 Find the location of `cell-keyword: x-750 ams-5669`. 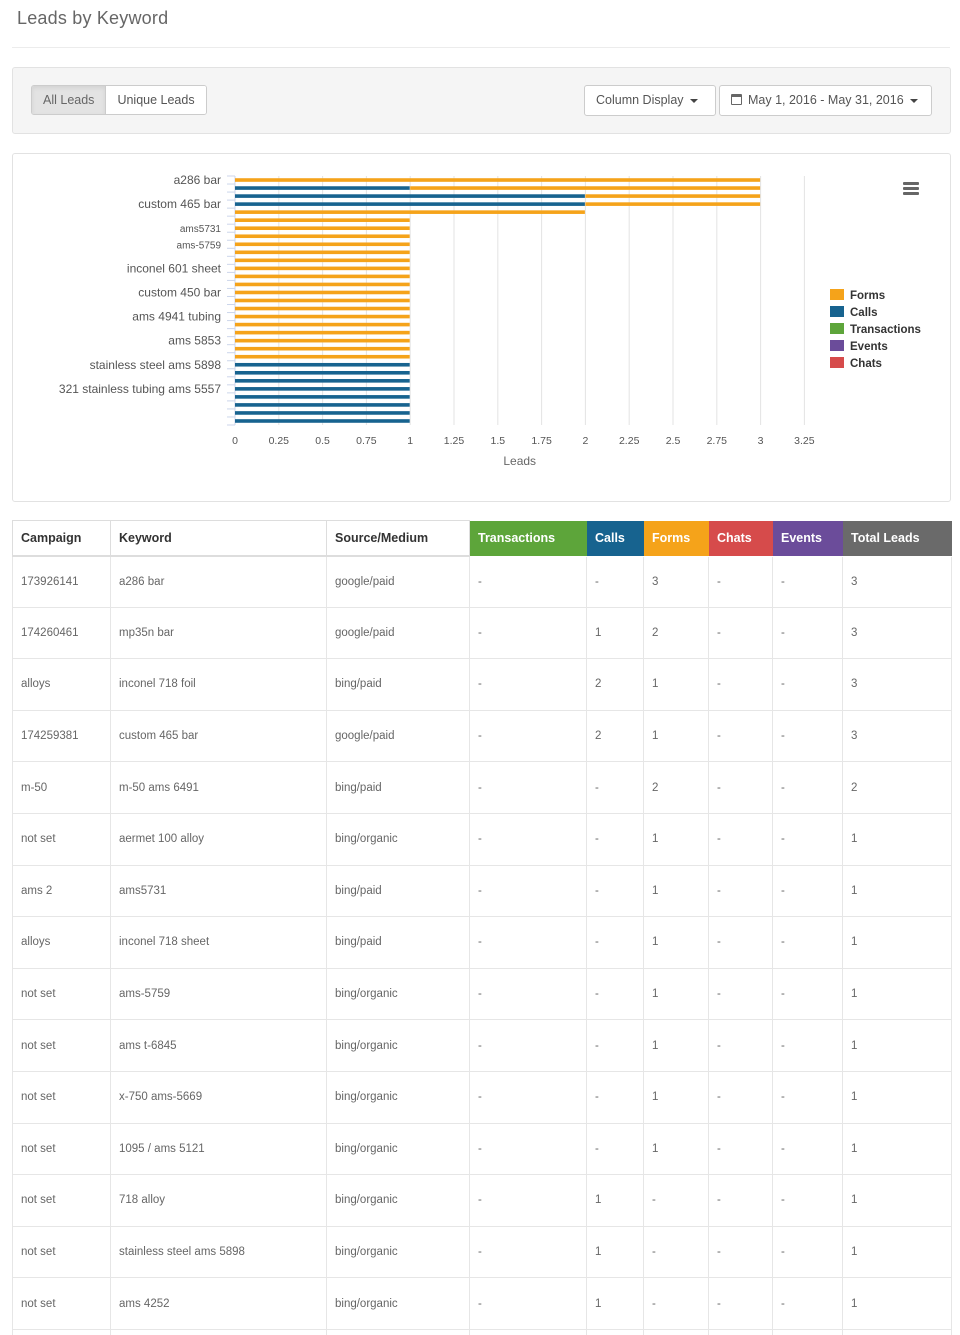

cell-keyword: x-750 ams-5669 is located at coordinates (218, 1097).